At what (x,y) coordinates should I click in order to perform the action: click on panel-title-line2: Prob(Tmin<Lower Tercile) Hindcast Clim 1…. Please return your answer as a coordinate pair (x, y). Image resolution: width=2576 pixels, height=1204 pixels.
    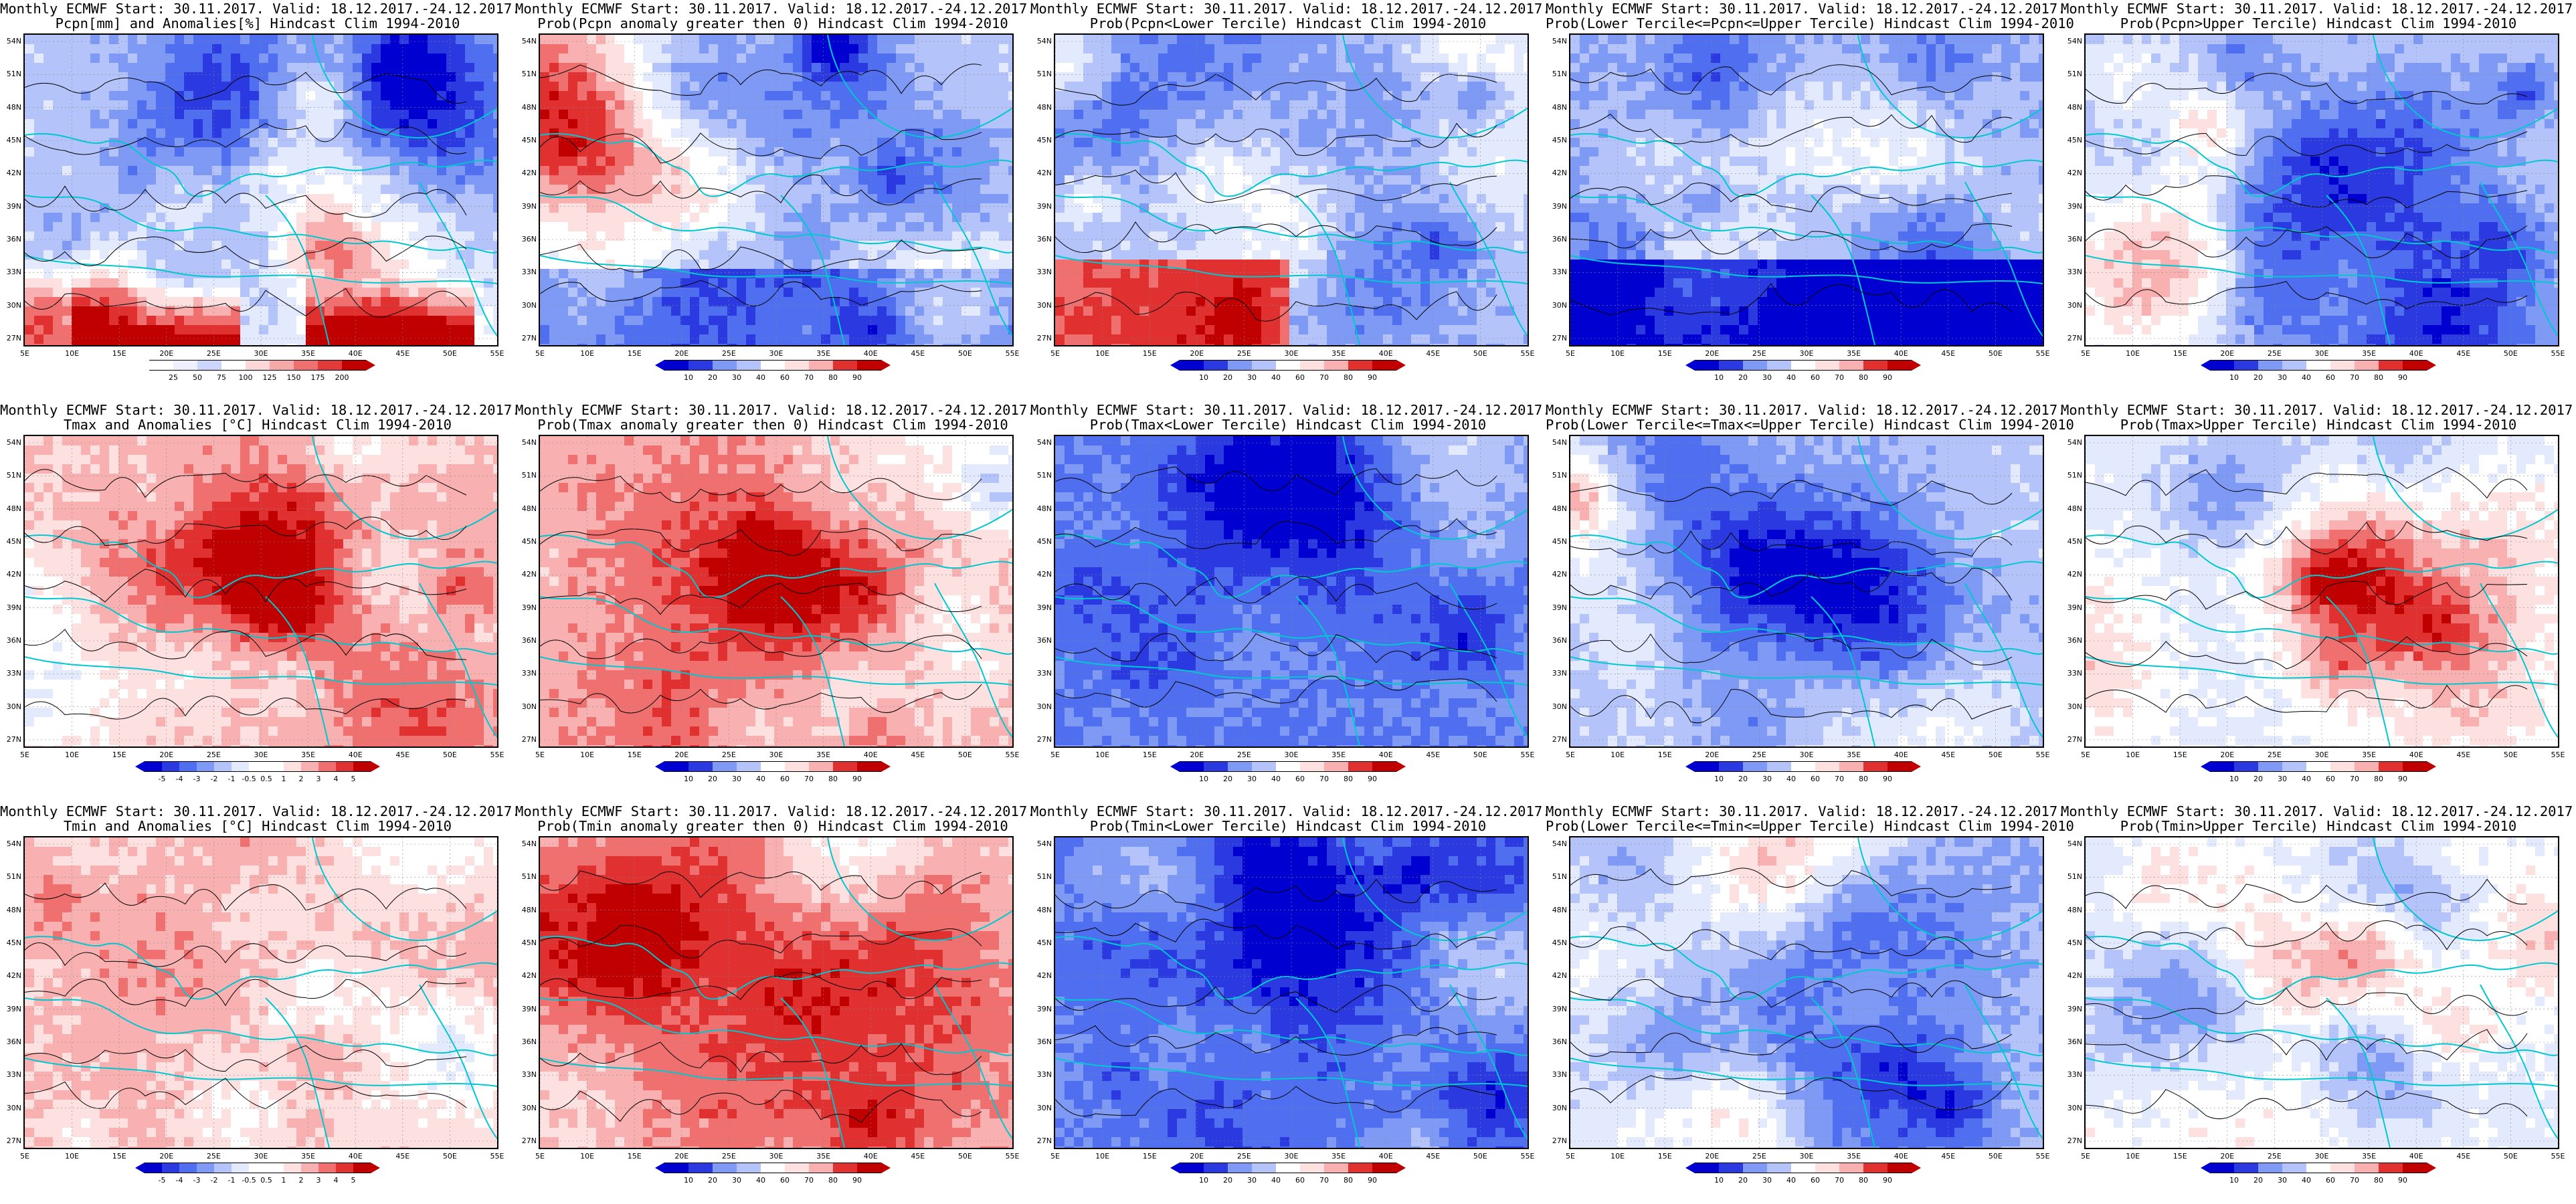
    Looking at the image, I should click on (1288, 826).